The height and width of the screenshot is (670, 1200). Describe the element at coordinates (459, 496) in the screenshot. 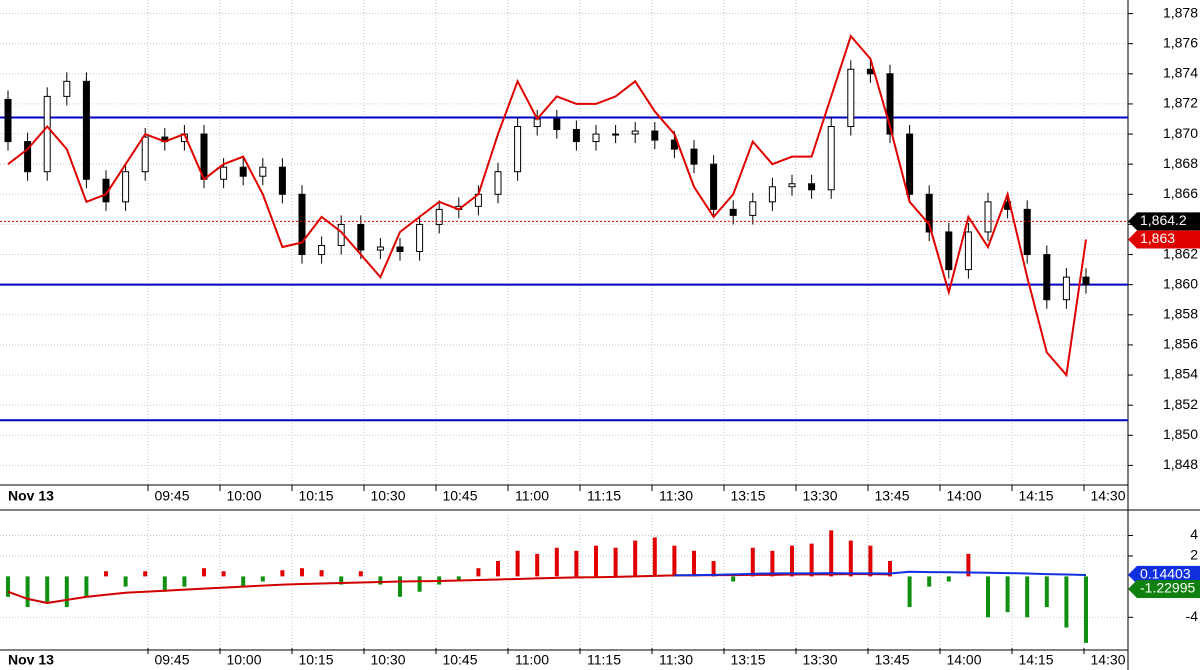

I see `x-tick-label: 10:45` at that location.